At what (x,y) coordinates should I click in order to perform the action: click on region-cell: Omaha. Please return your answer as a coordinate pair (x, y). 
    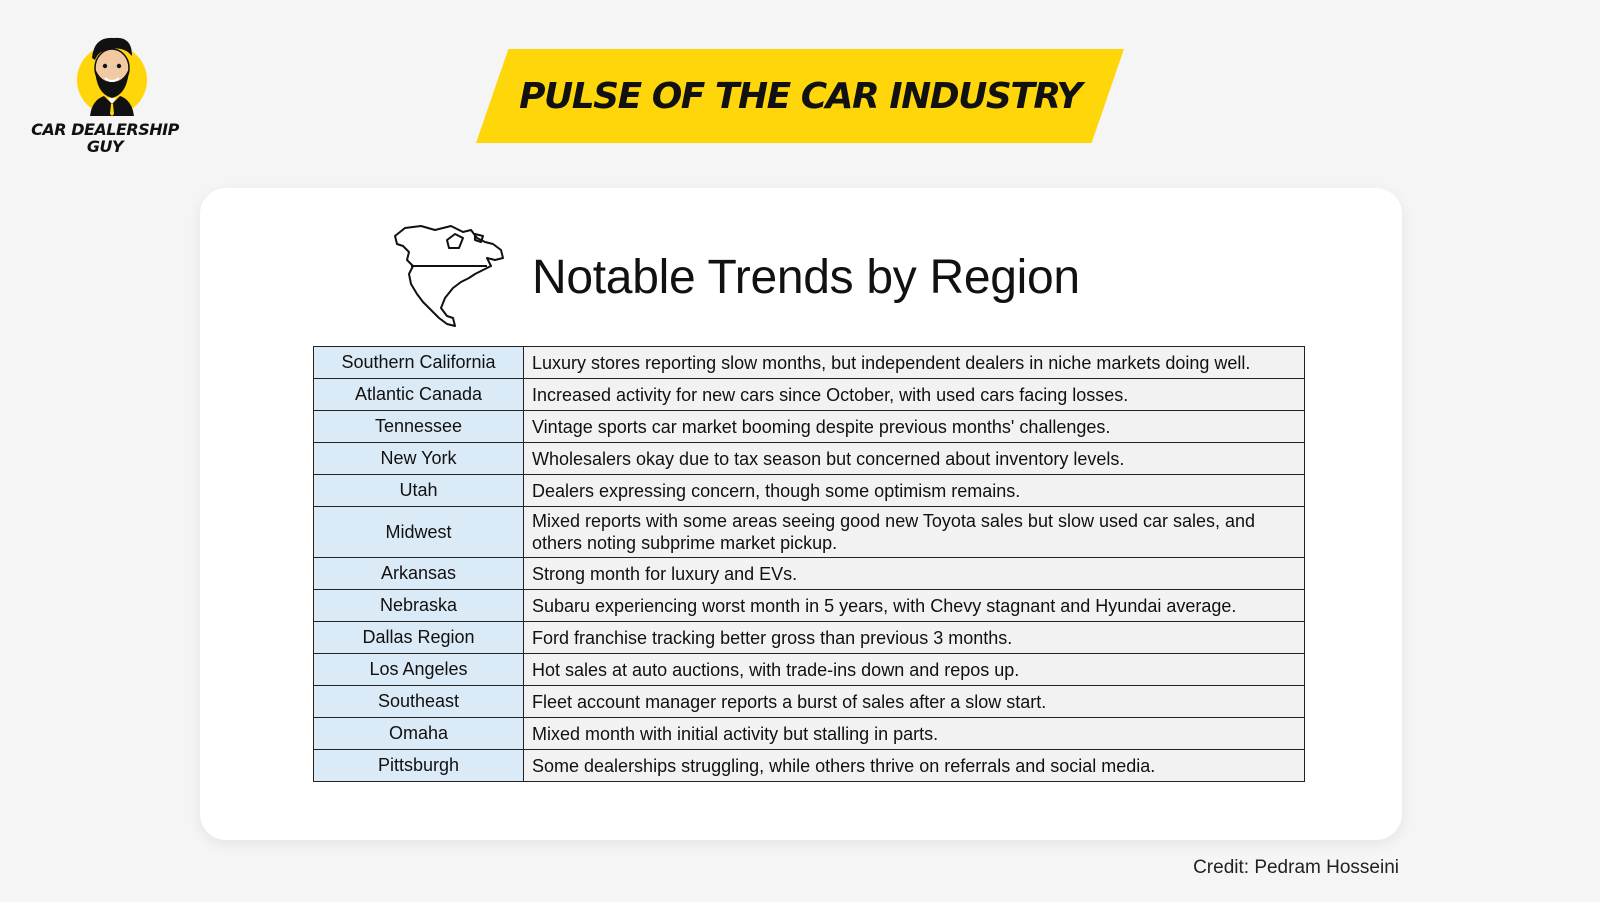
    Looking at the image, I should click on (418, 733).